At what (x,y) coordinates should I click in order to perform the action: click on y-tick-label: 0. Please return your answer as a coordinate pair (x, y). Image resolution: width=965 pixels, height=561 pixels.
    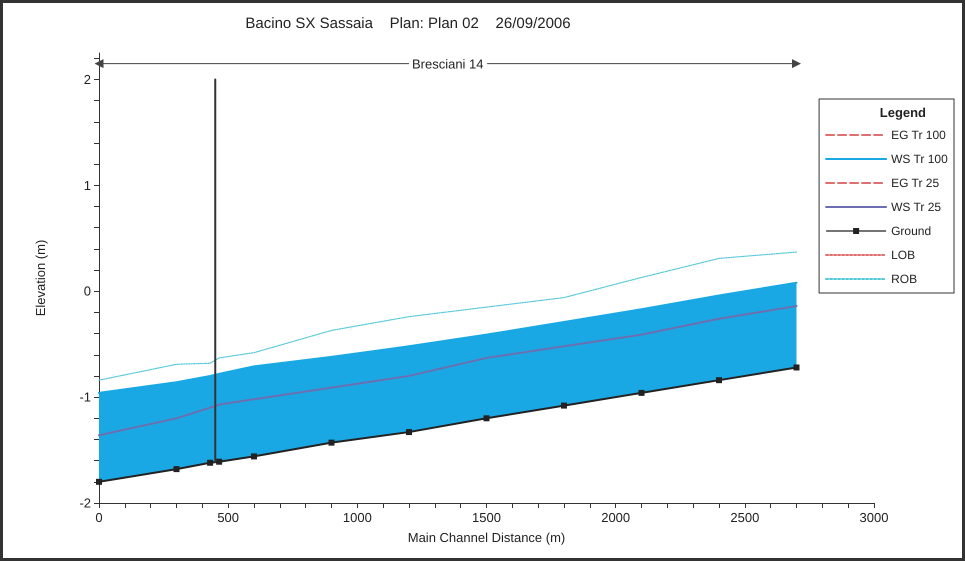
    Looking at the image, I should click on (87, 291).